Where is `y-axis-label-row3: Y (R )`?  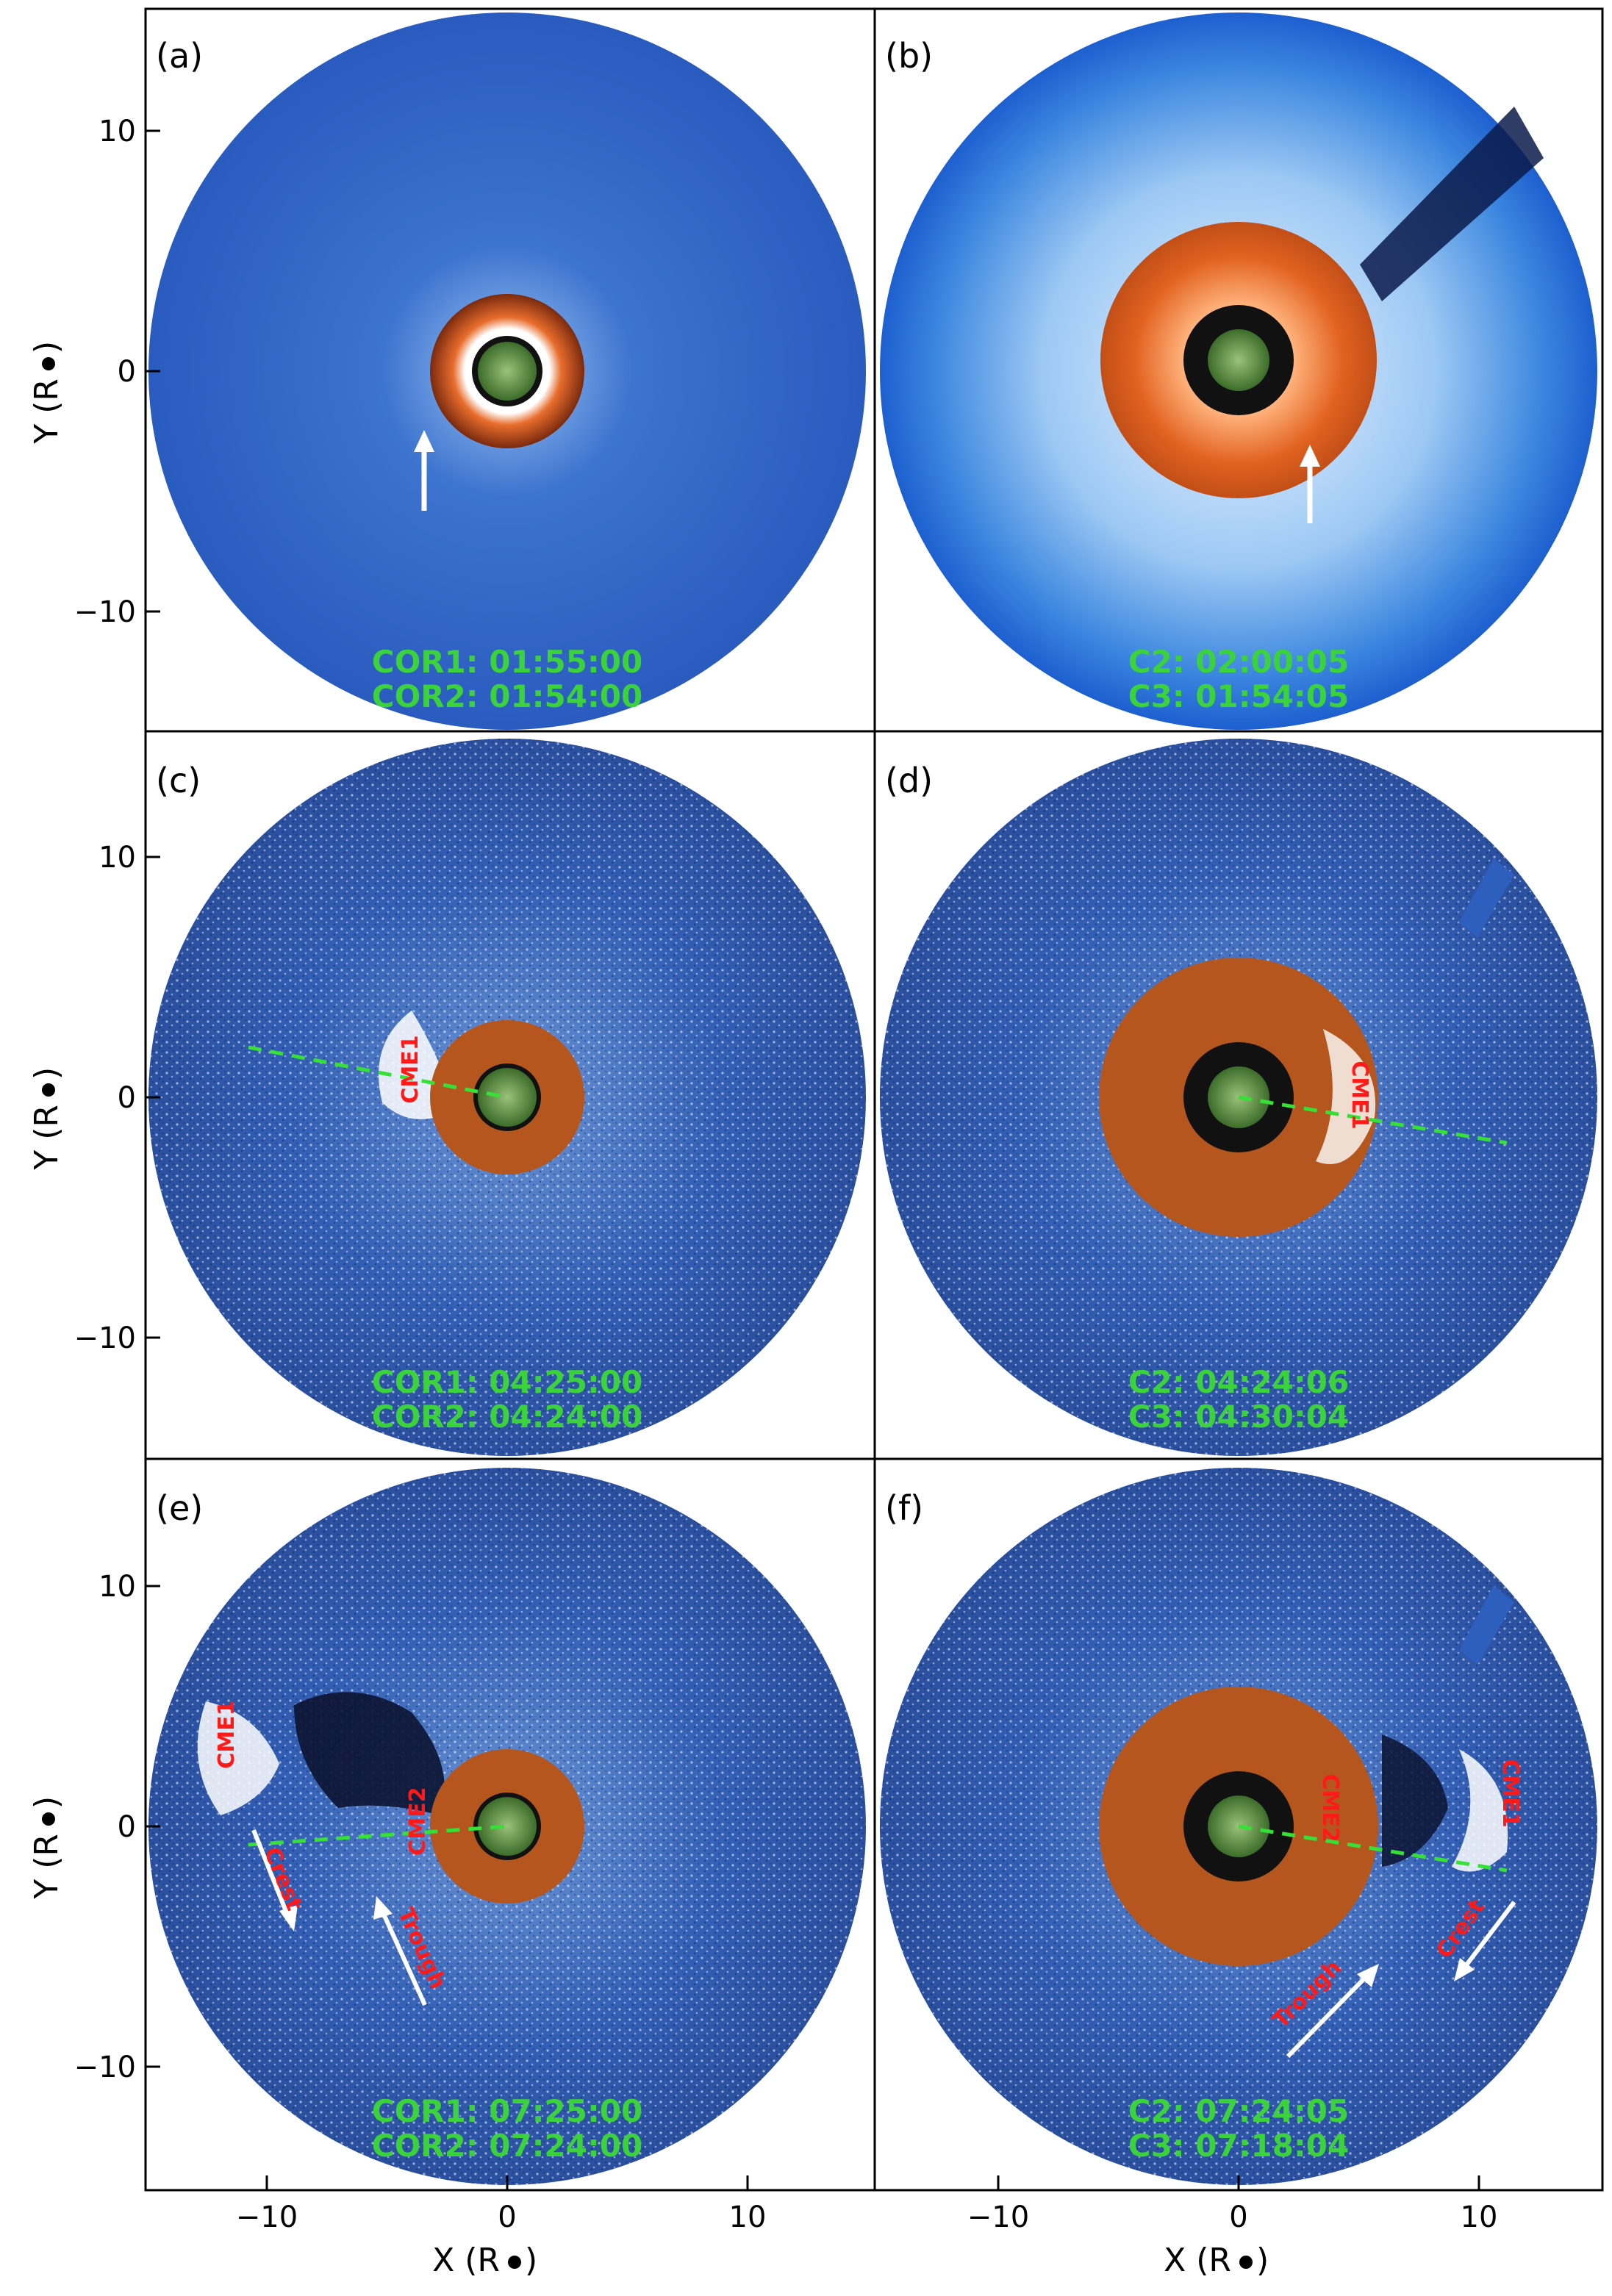 y-axis-label-row3: Y (R ) is located at coordinates (47, 1848).